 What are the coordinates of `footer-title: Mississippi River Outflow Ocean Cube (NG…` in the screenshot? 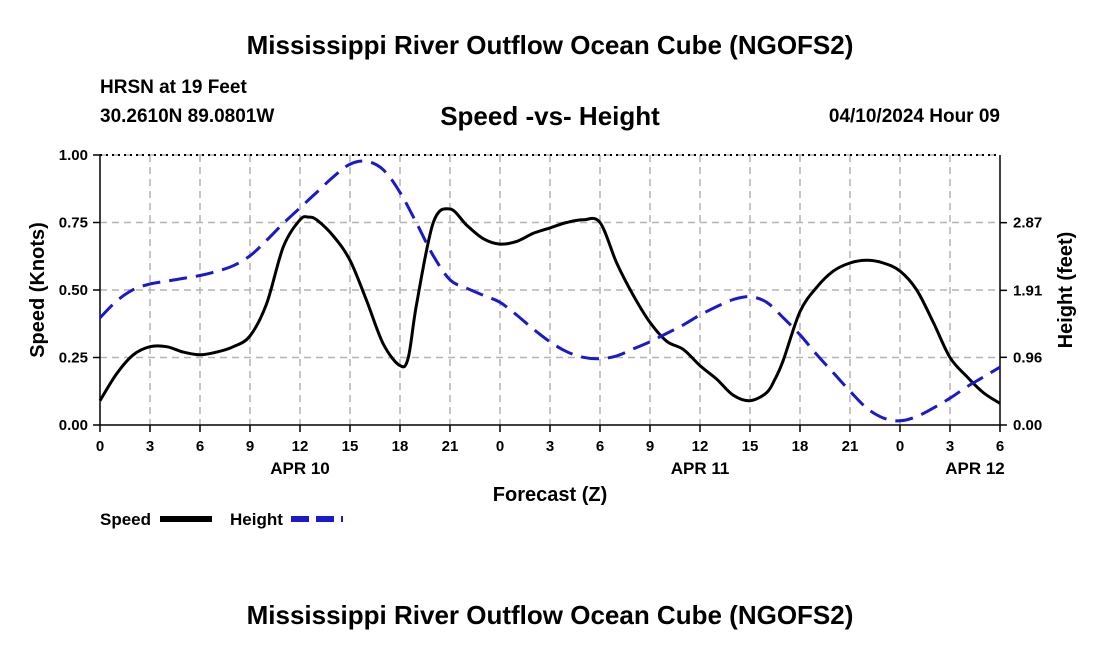 It's located at (550, 615).